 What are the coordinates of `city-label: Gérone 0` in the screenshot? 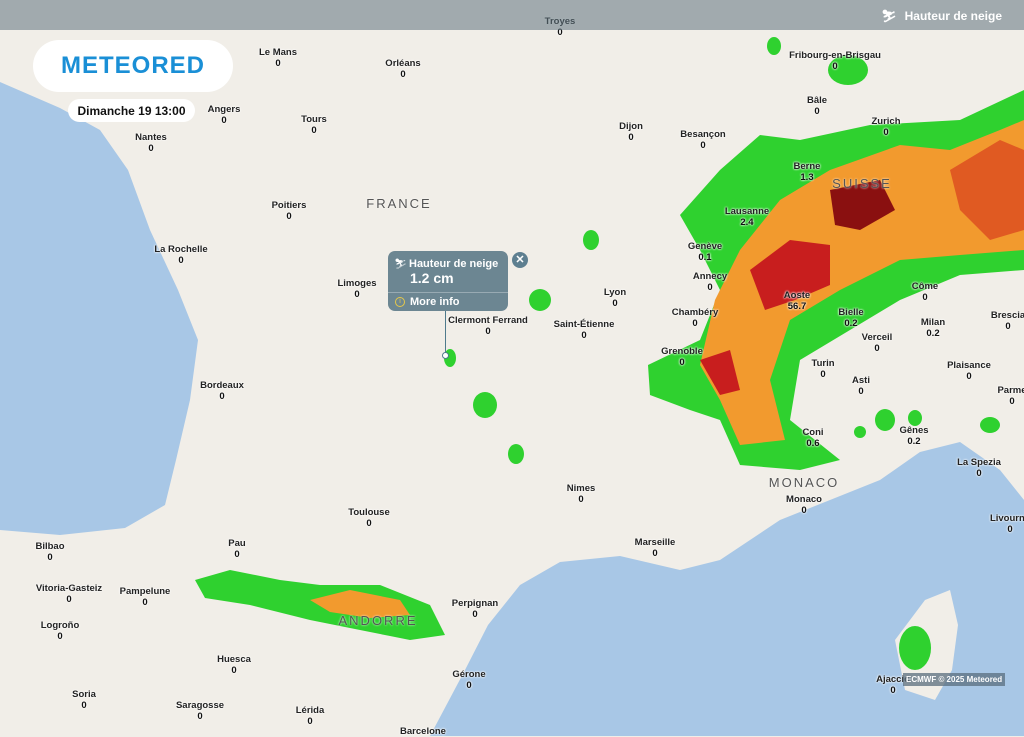 It's located at (468, 680).